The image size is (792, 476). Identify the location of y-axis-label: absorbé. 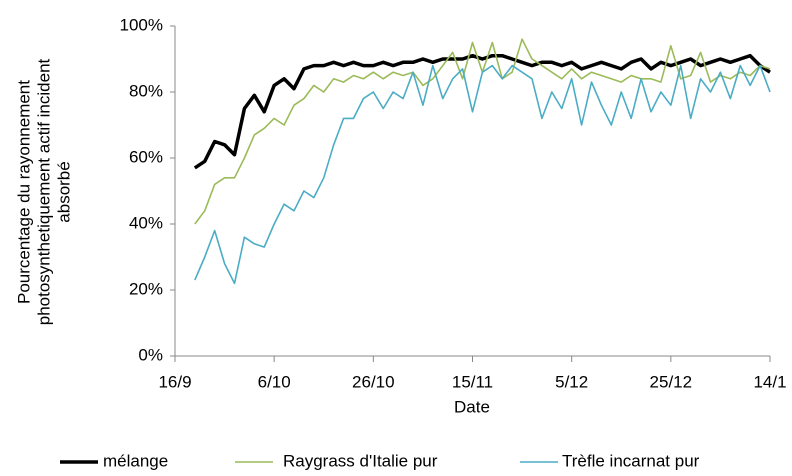
(63, 191).